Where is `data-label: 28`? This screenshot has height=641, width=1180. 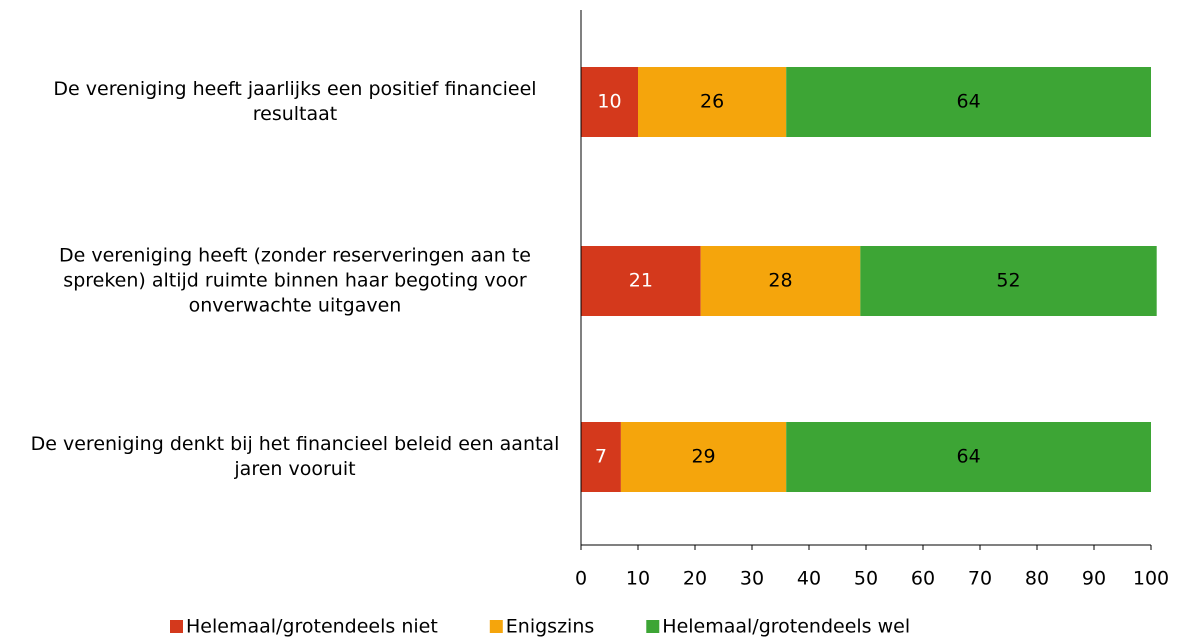 data-label: 28 is located at coordinates (780, 281).